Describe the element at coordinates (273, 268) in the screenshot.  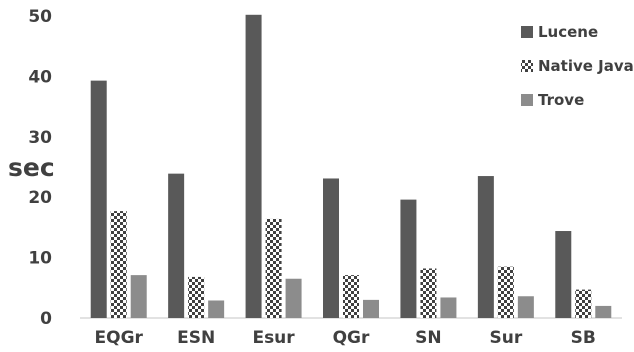
I see `bar-native-java-esur` at that location.